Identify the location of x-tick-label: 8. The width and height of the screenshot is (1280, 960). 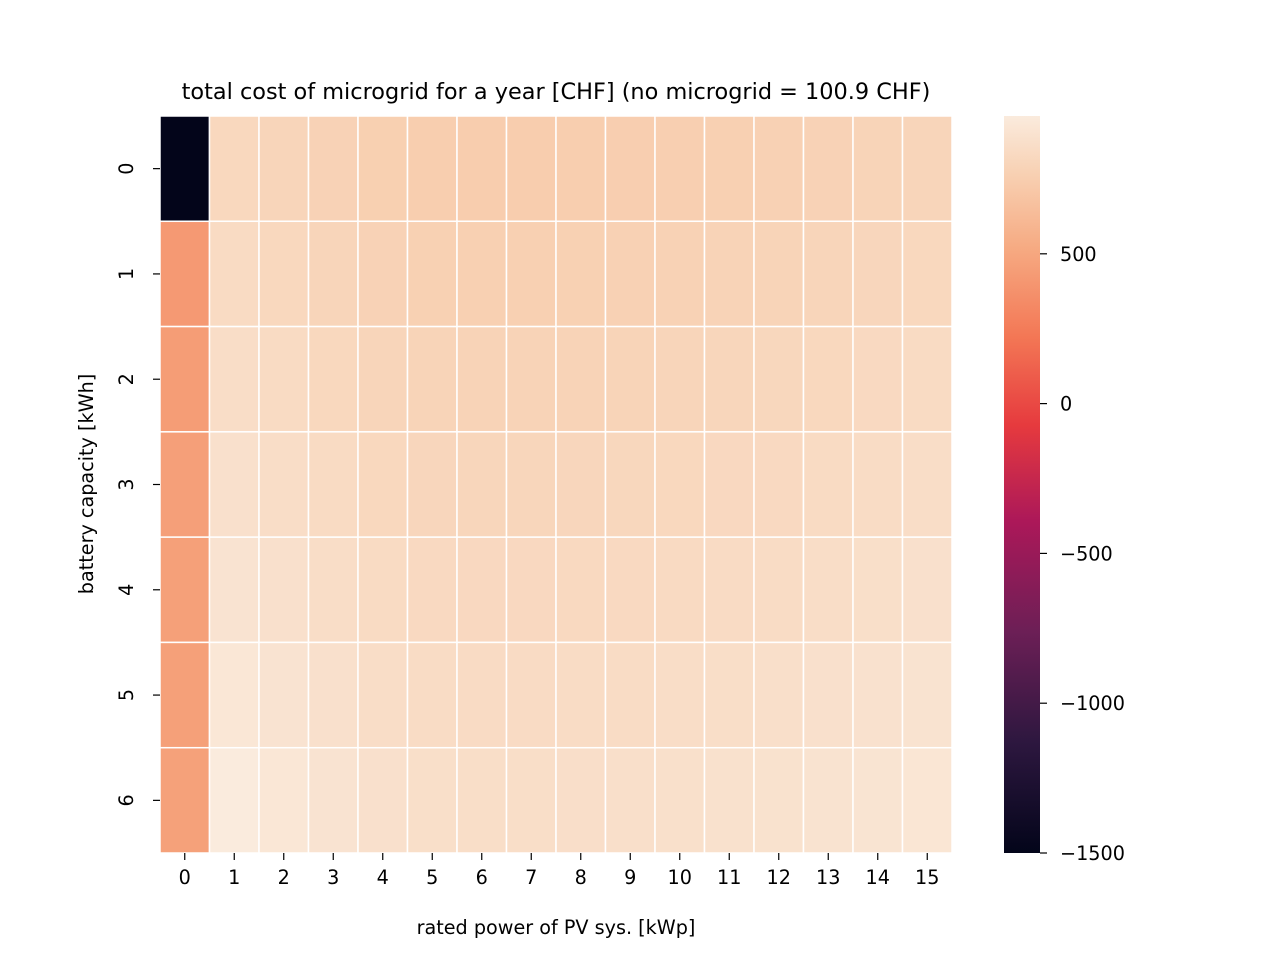
(581, 877).